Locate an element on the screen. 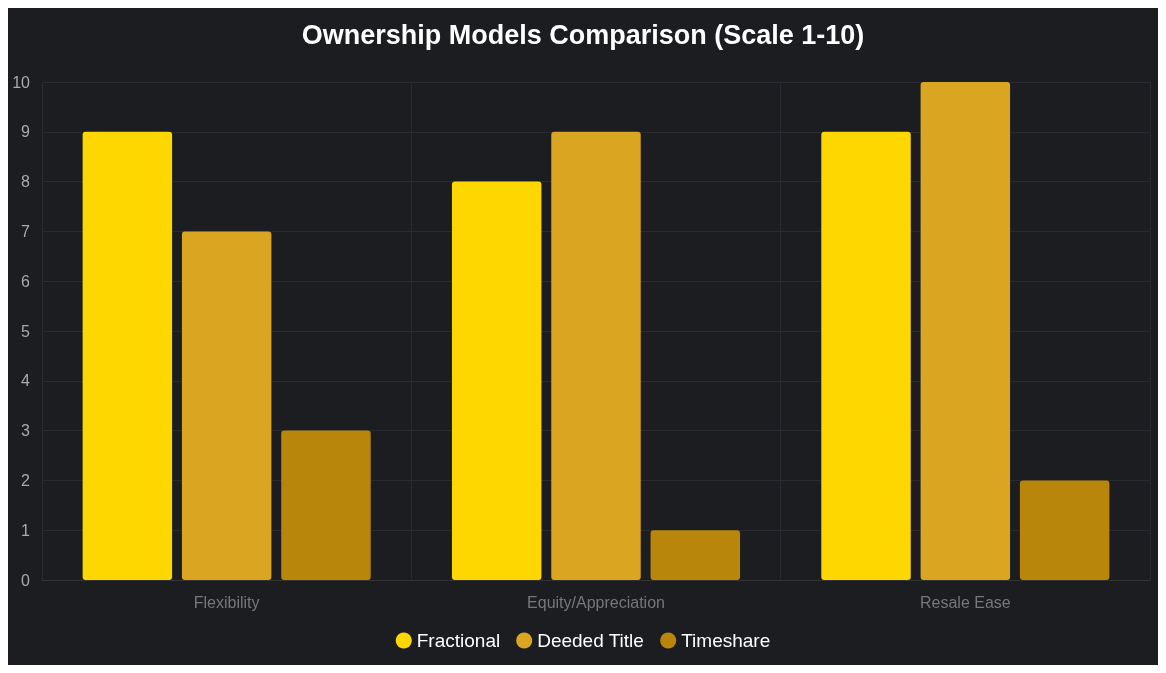  y-tick-label: 8 is located at coordinates (26, 182).